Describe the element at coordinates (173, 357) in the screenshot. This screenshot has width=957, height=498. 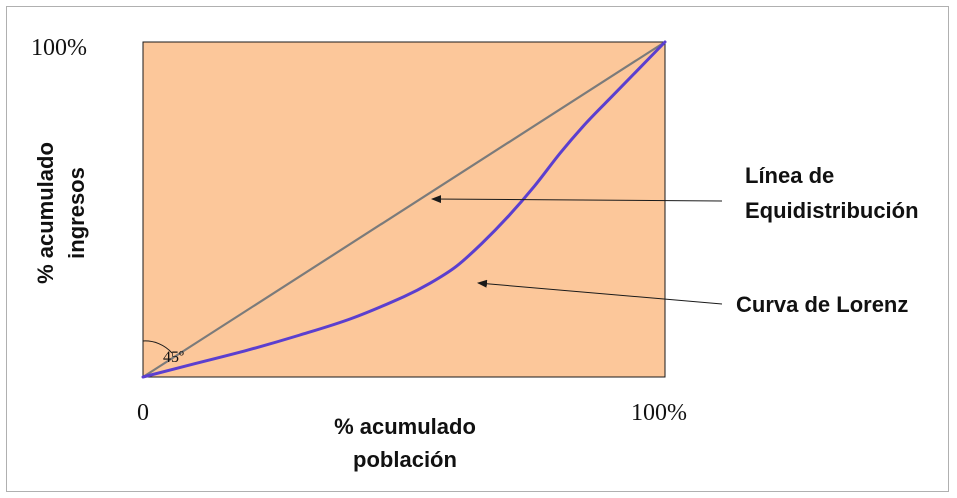
I see `angle-label: 45º` at that location.